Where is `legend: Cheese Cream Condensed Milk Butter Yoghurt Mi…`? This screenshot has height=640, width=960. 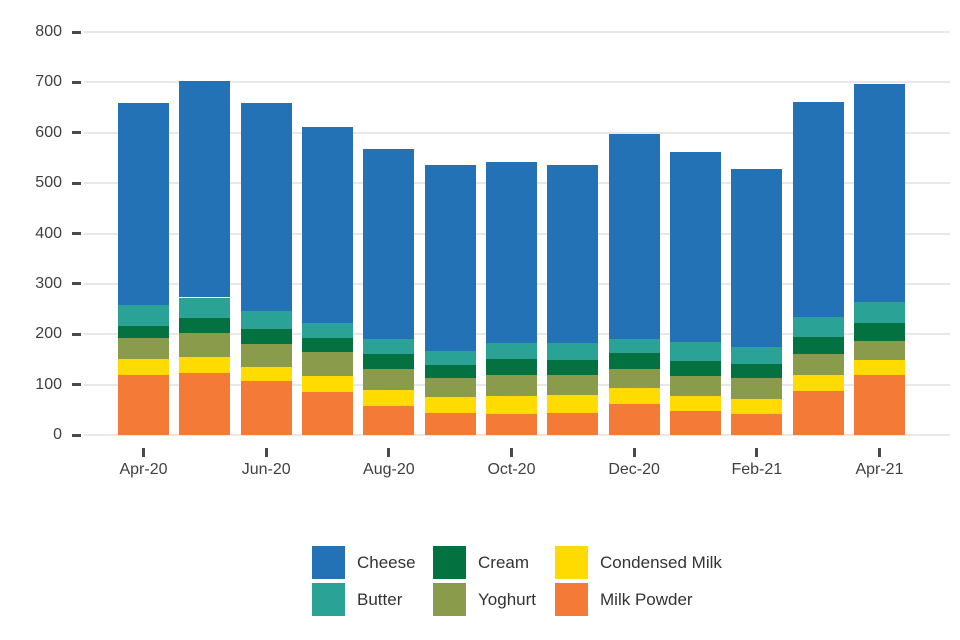 legend: Cheese Cream Condensed Milk Butter Yoghurt Mi… is located at coordinates (517, 581).